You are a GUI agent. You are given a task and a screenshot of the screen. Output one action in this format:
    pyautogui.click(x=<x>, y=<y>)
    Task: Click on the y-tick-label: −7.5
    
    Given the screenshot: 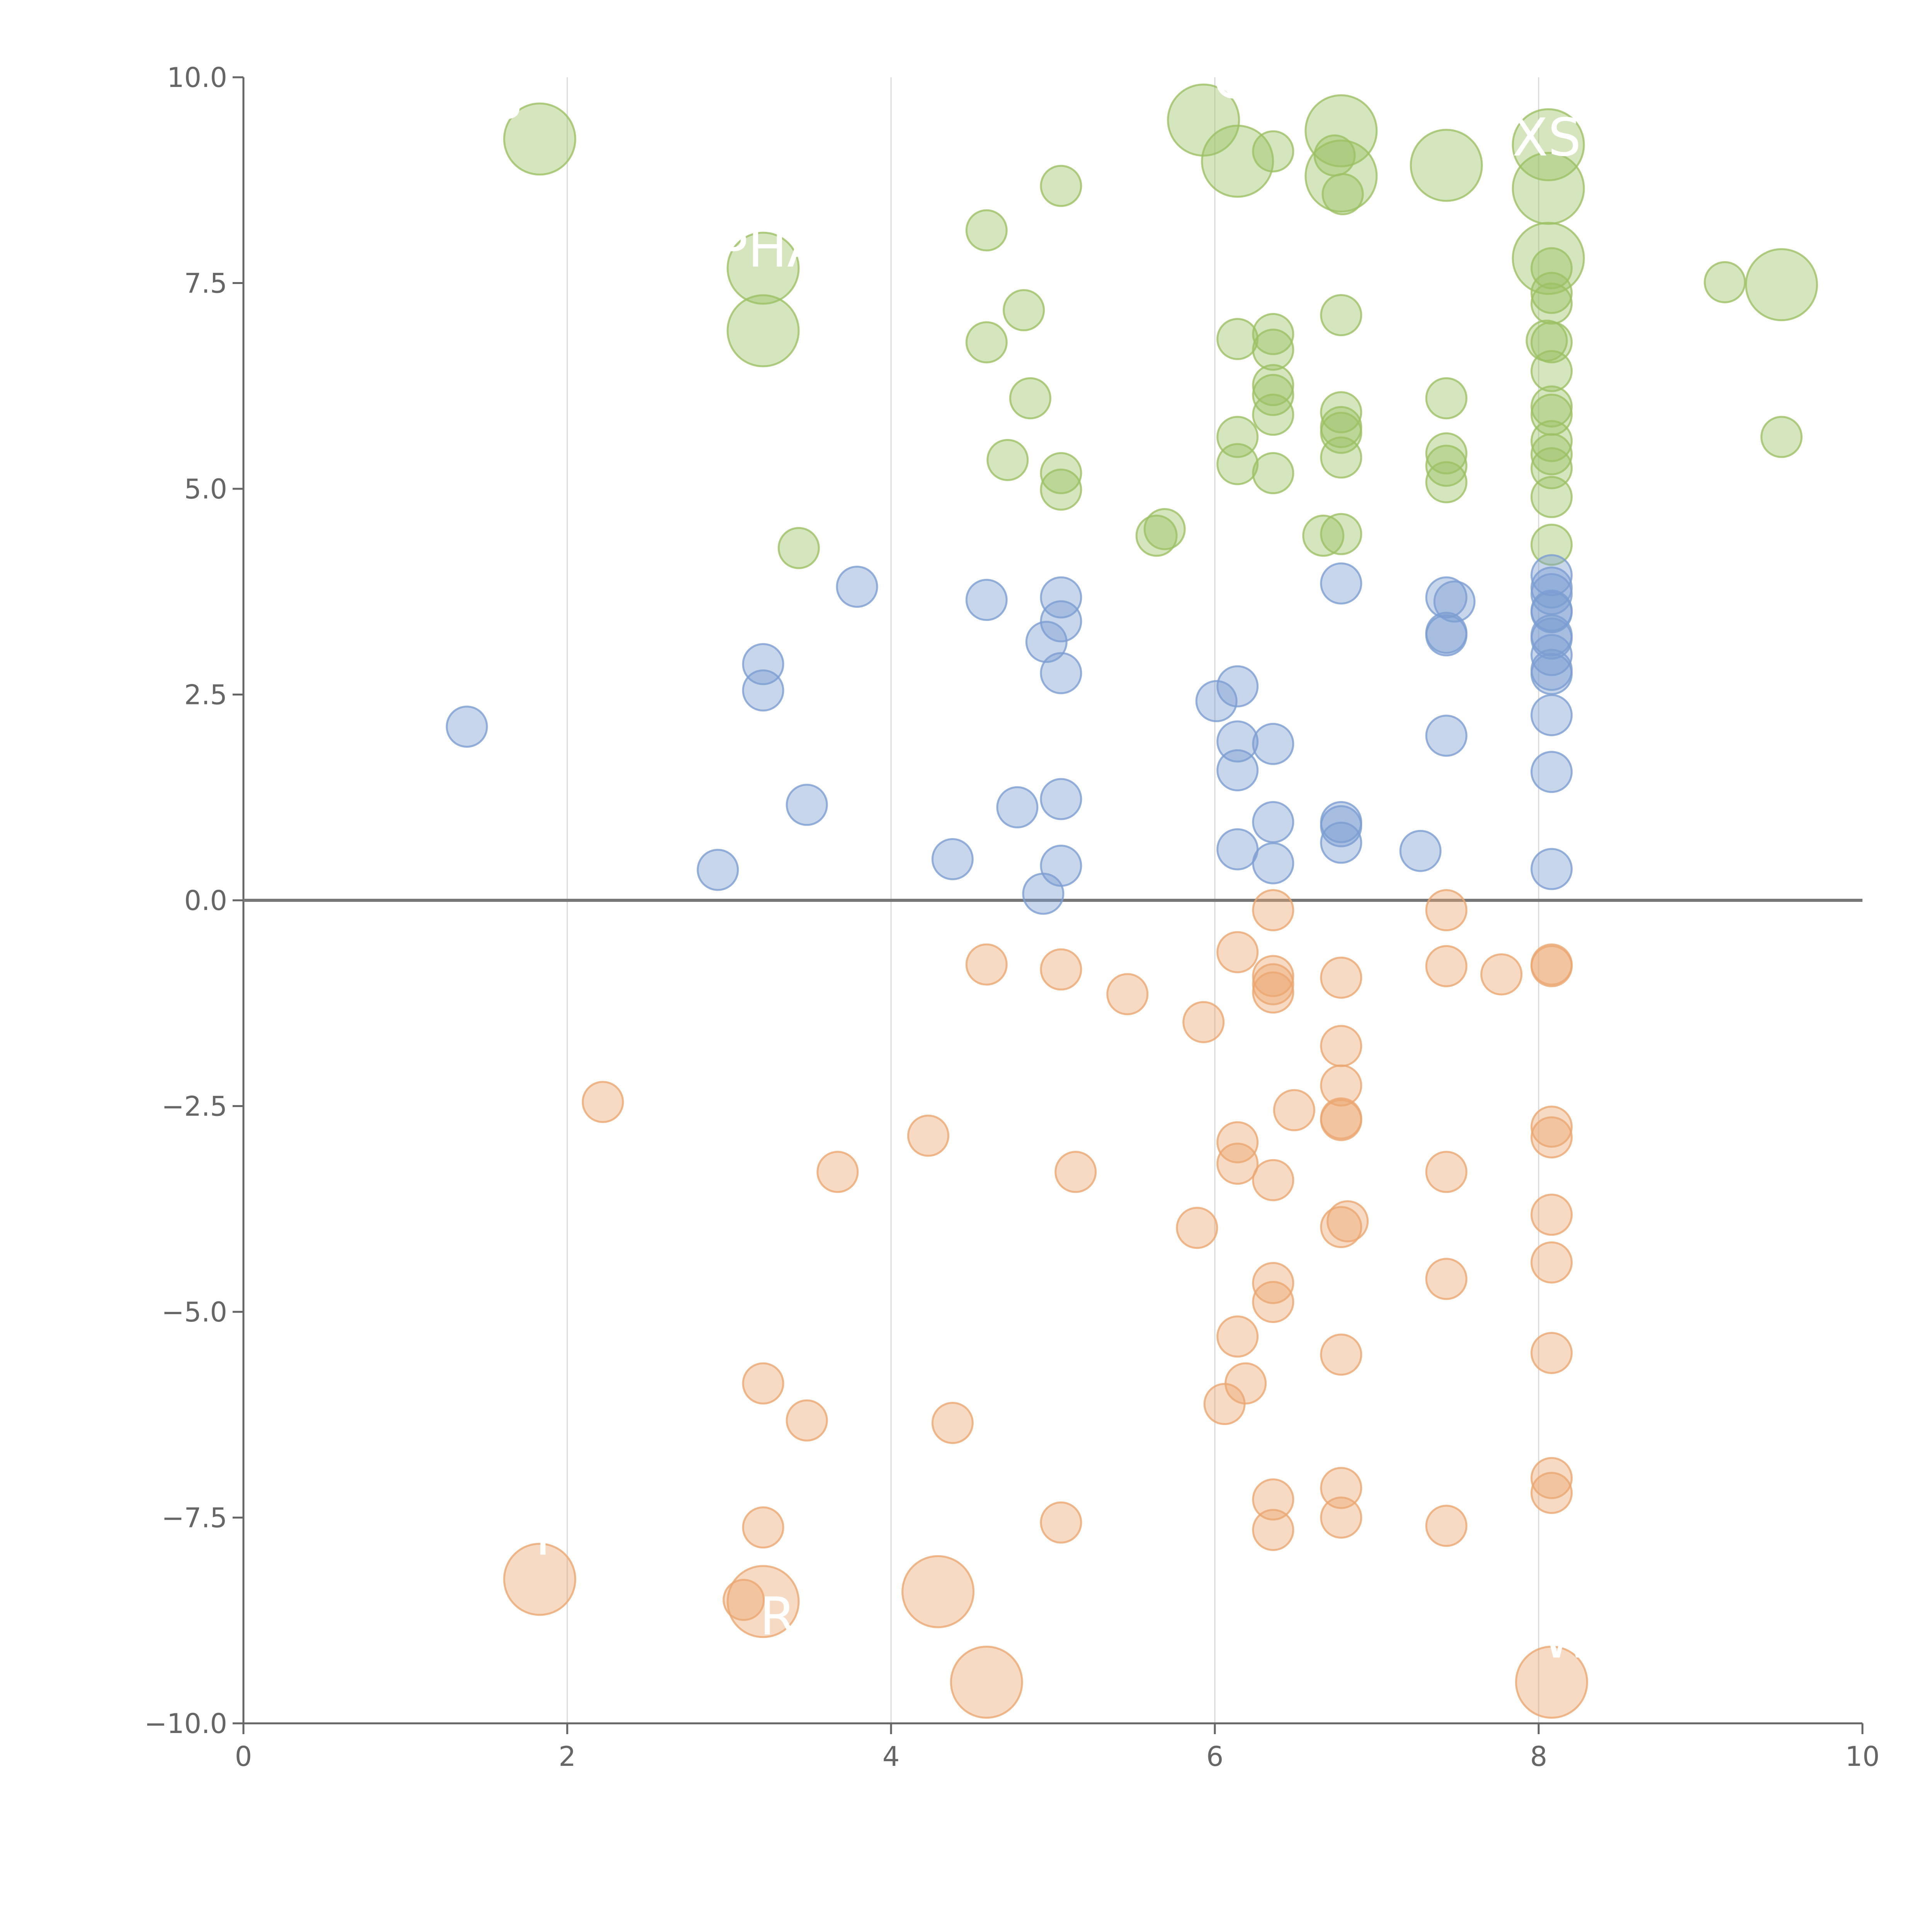 What is the action you would take?
    pyautogui.click(x=194, y=1518)
    